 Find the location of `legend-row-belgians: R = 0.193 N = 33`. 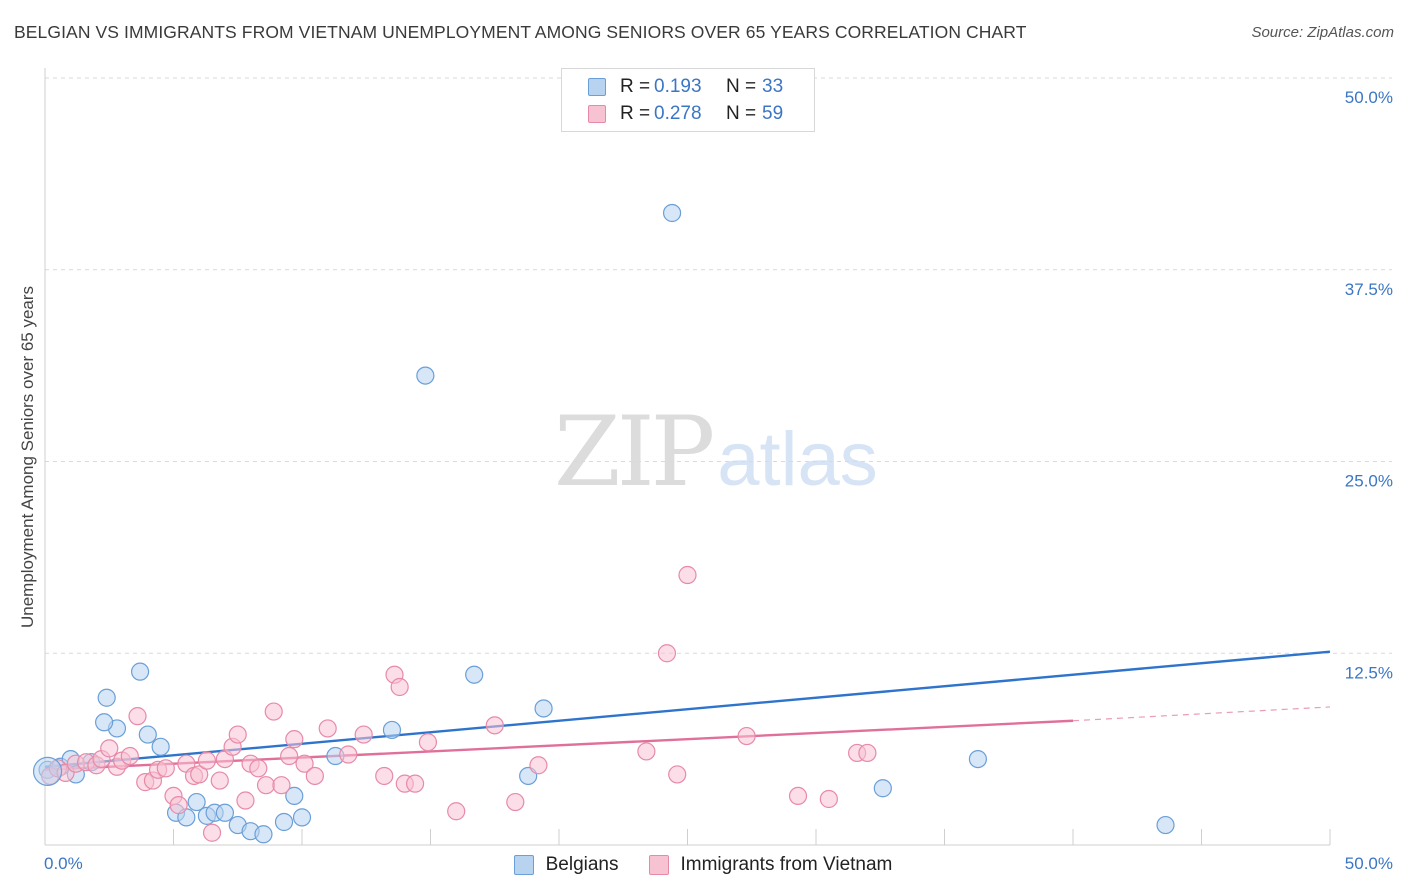

legend-row-belgians: R = 0.193 N = 33 is located at coordinates (685, 87).